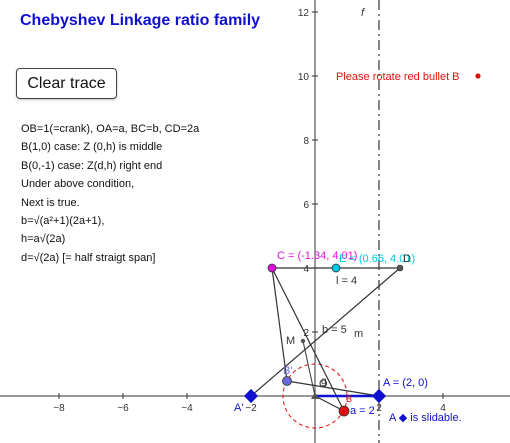 The image size is (510, 443). Describe the element at coordinates (407, 259) in the screenshot. I see `label-D: D` at that location.